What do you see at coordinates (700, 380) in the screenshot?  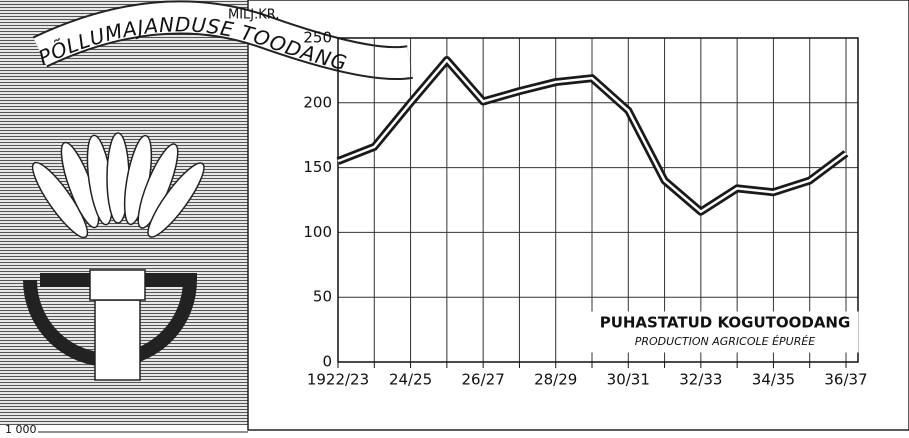 I see `x-tick-label: 32/33` at bounding box center [700, 380].